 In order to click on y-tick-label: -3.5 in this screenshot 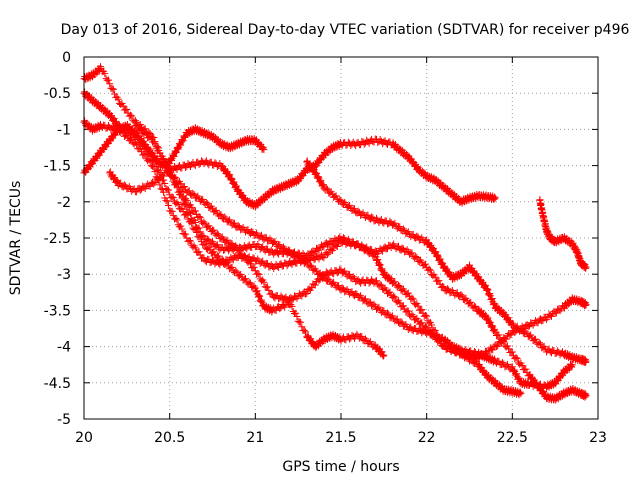, I will do `click(57, 311)`.